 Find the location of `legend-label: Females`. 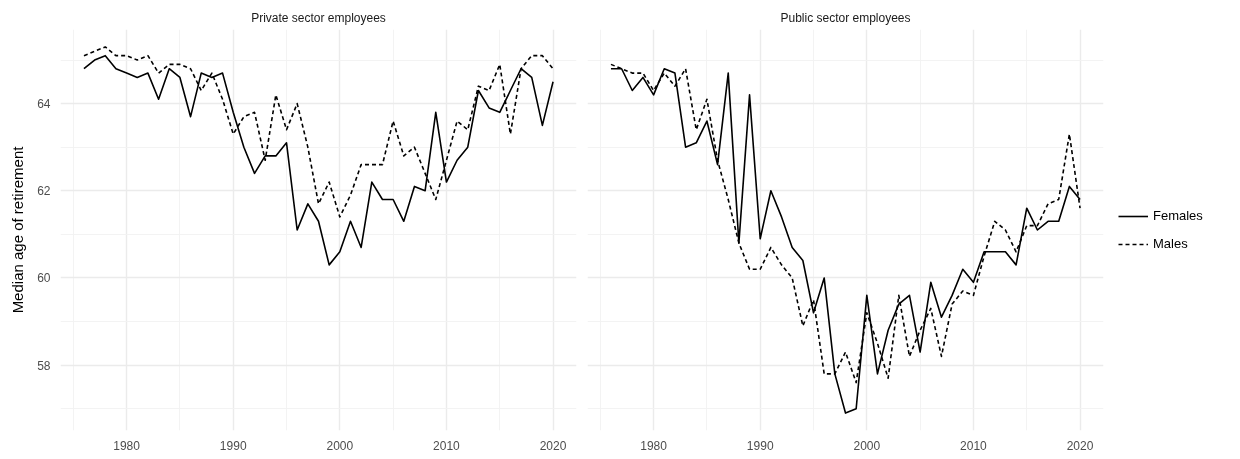

legend-label: Females is located at coordinates (1178, 215).